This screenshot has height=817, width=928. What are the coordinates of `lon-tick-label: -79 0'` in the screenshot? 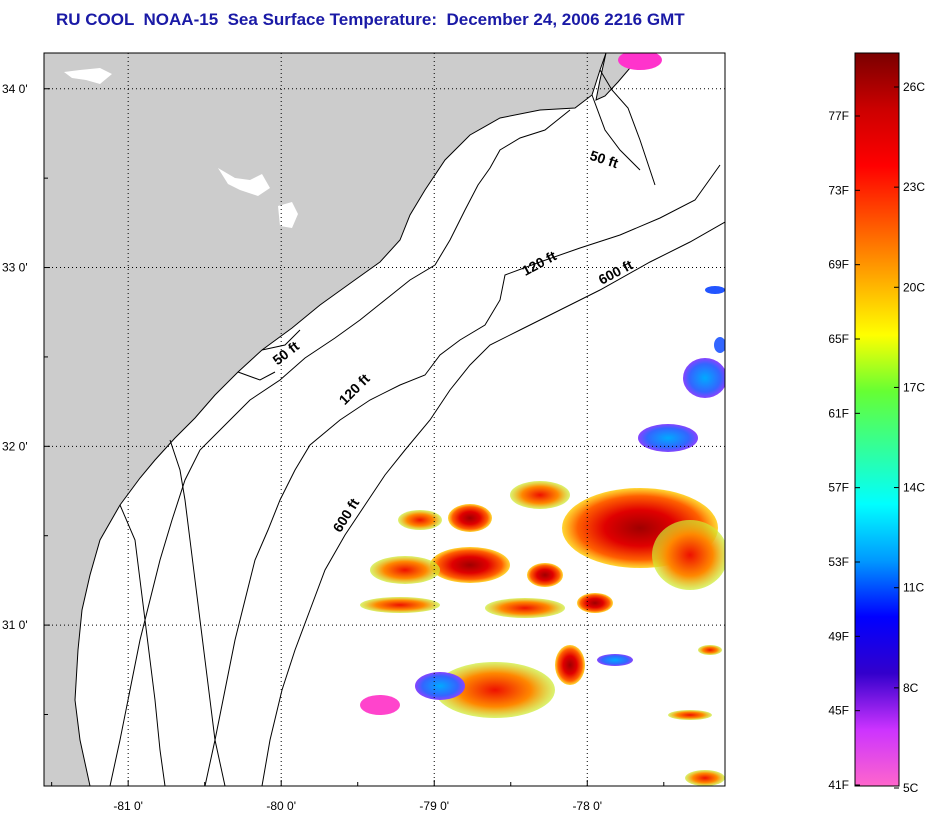 It's located at (434, 806).